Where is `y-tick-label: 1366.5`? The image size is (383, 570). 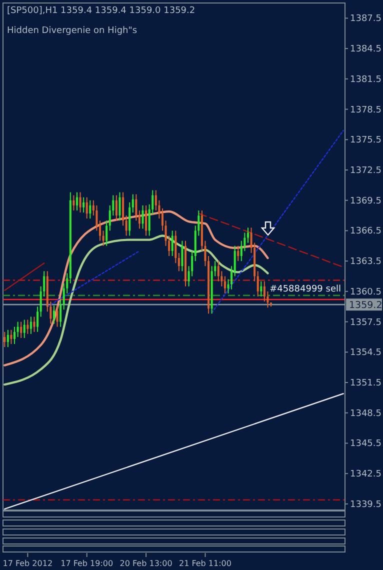
y-tick-label: 1366.5 is located at coordinates (366, 231).